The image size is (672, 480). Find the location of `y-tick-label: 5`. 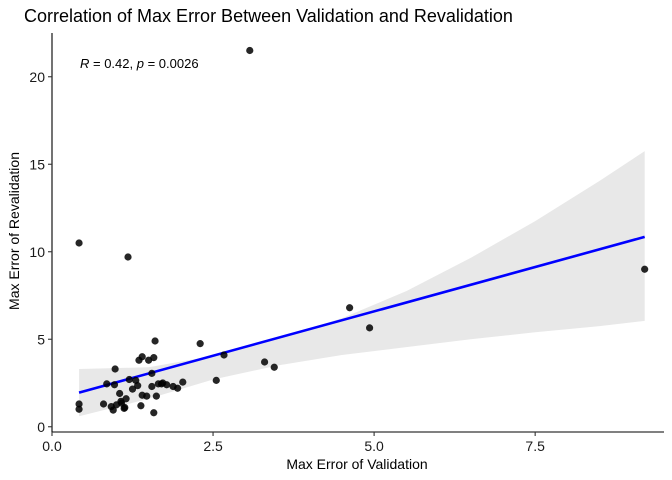

y-tick-label: 5 is located at coordinates (41, 339).